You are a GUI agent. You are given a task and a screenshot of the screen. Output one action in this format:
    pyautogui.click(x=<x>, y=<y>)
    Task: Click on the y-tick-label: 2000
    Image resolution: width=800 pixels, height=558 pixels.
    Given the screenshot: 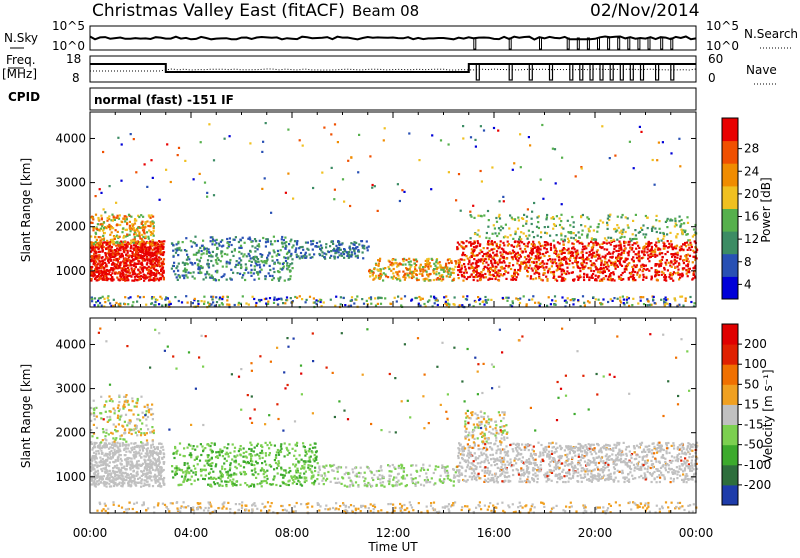 What is the action you would take?
    pyautogui.click(x=70, y=227)
    